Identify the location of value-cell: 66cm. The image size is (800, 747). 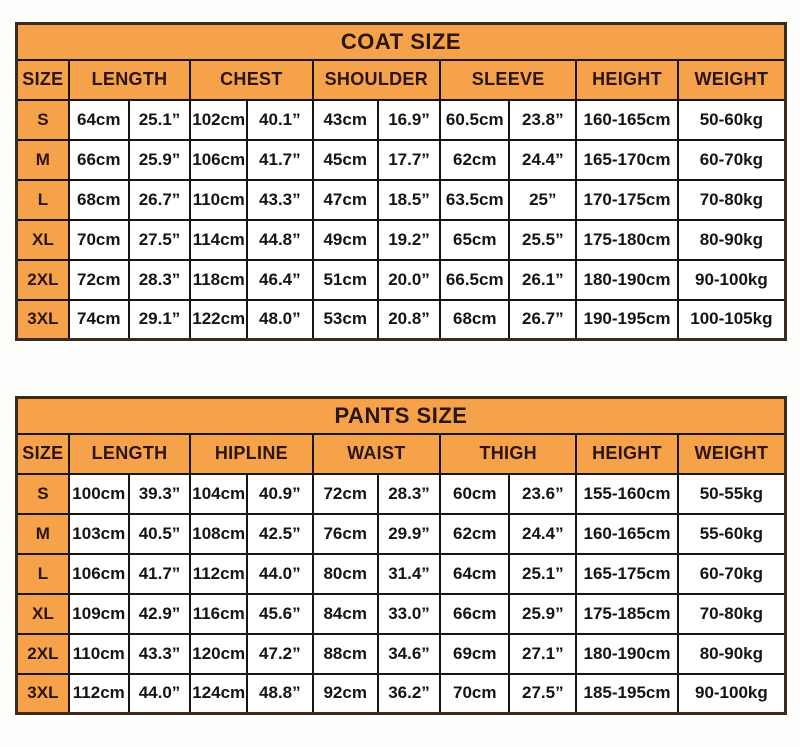
(475, 613).